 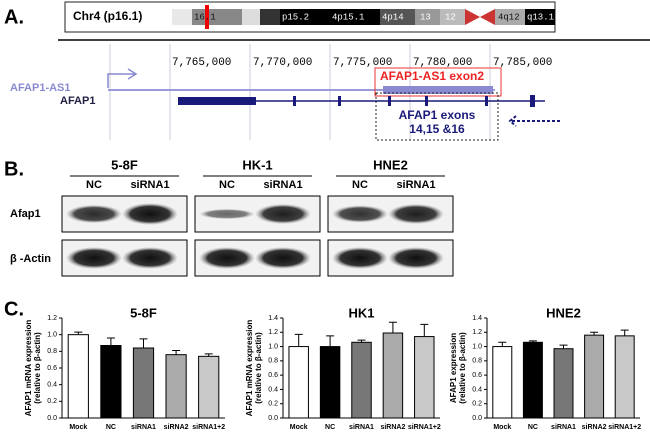 I want to click on band-label: 16.1, so click(x=205, y=17).